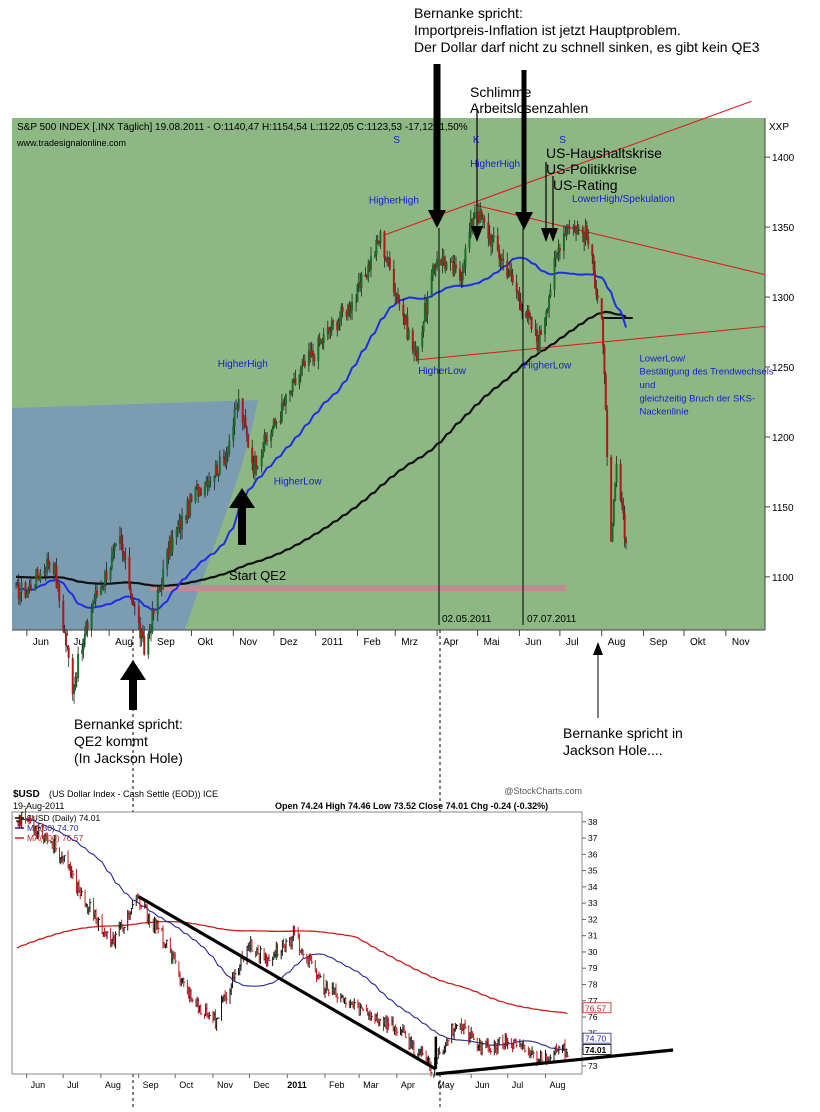 The image size is (820, 1112). Describe the element at coordinates (543, 791) in the screenshot. I see `usd-source: @StockCharts.com` at that location.